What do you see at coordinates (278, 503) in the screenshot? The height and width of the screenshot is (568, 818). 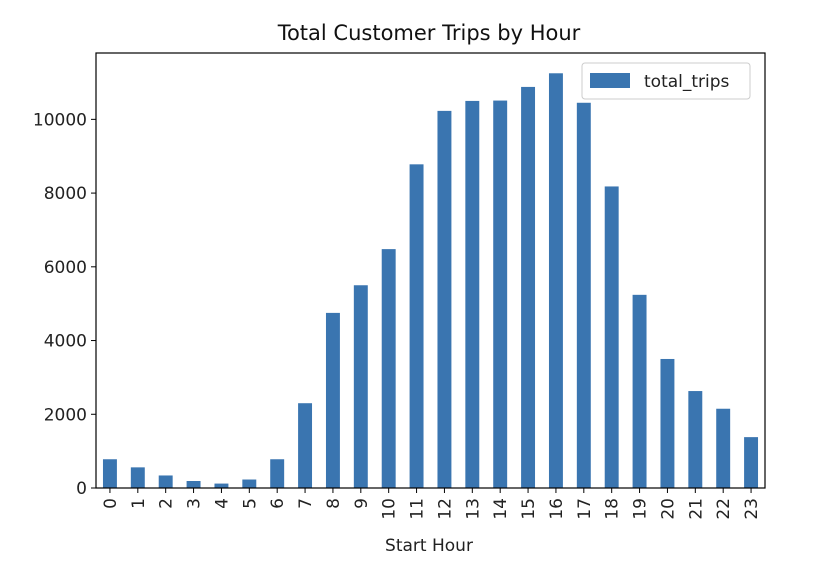 I see `x-tick-label-6: 6` at bounding box center [278, 503].